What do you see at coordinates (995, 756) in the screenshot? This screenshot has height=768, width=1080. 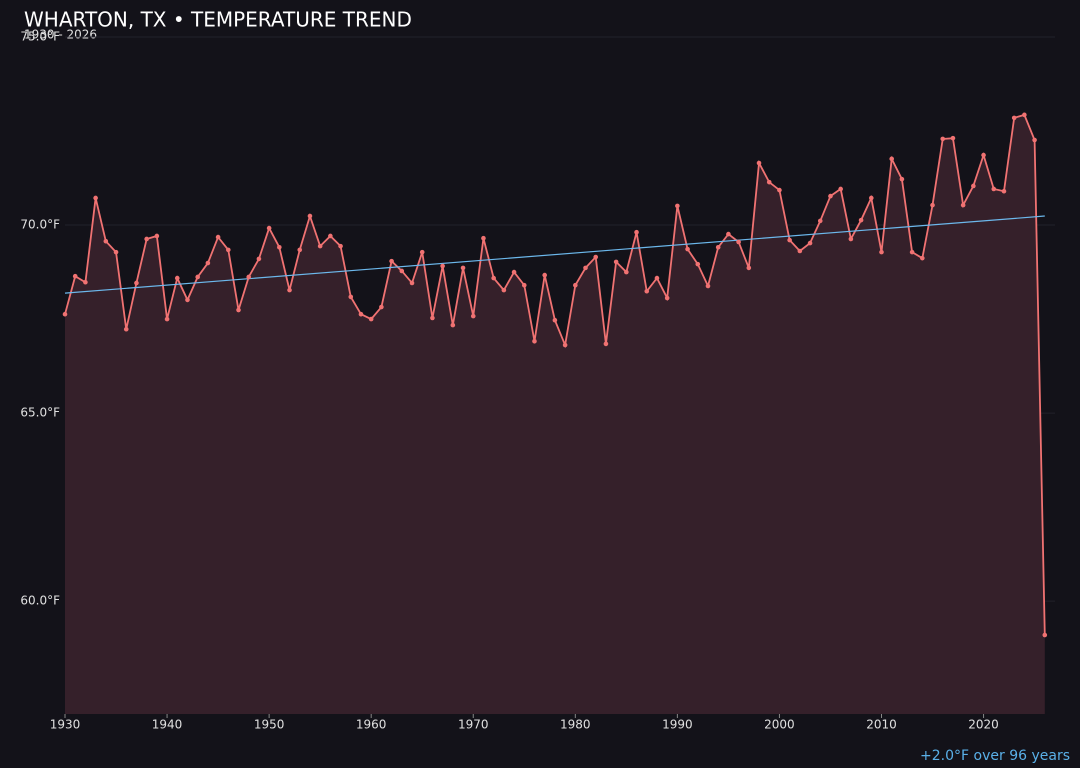 I see `annotation: +2.0°F over 96 years` at bounding box center [995, 756].